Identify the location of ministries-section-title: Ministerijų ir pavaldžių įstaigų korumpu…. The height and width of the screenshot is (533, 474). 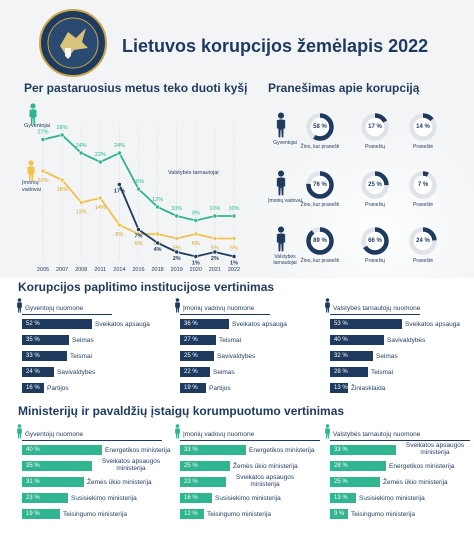
(181, 411).